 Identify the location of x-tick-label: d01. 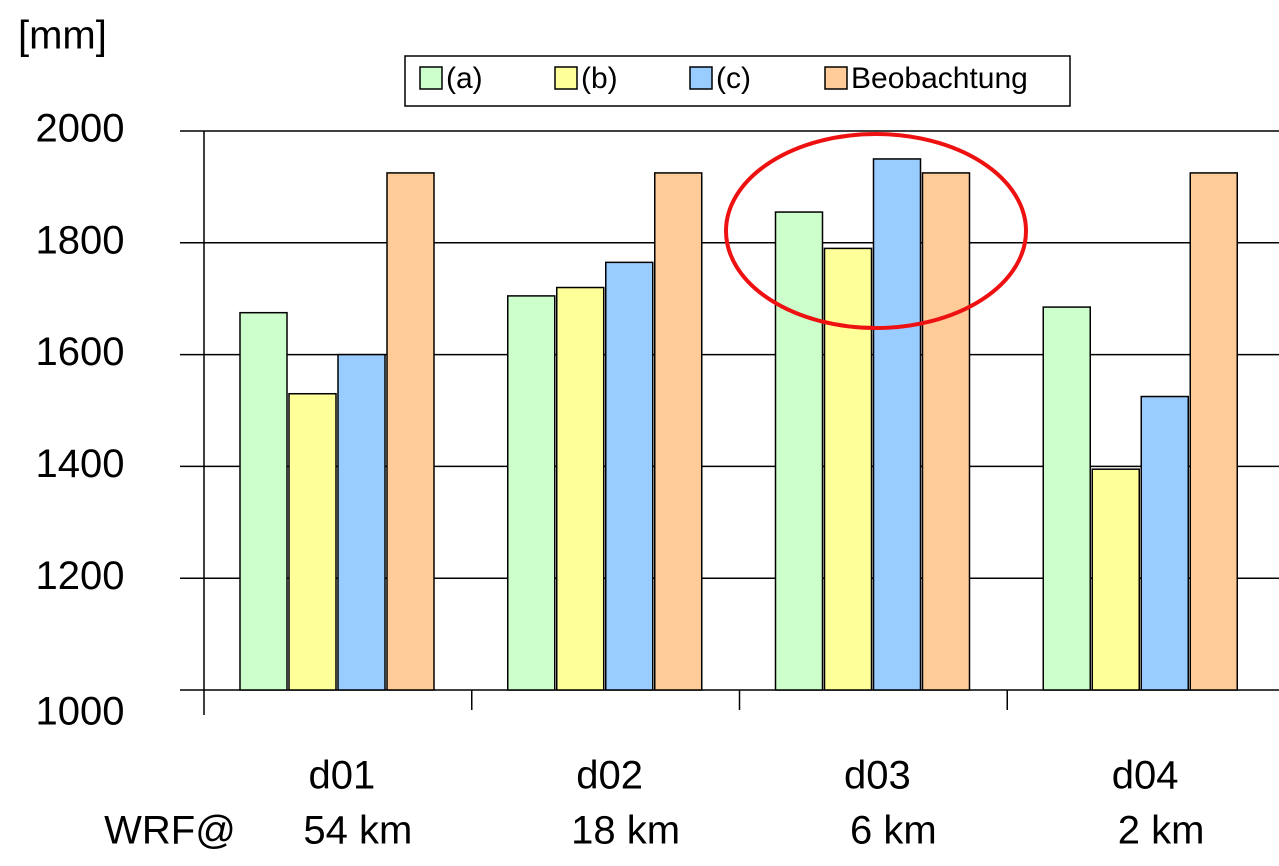
(342, 776).